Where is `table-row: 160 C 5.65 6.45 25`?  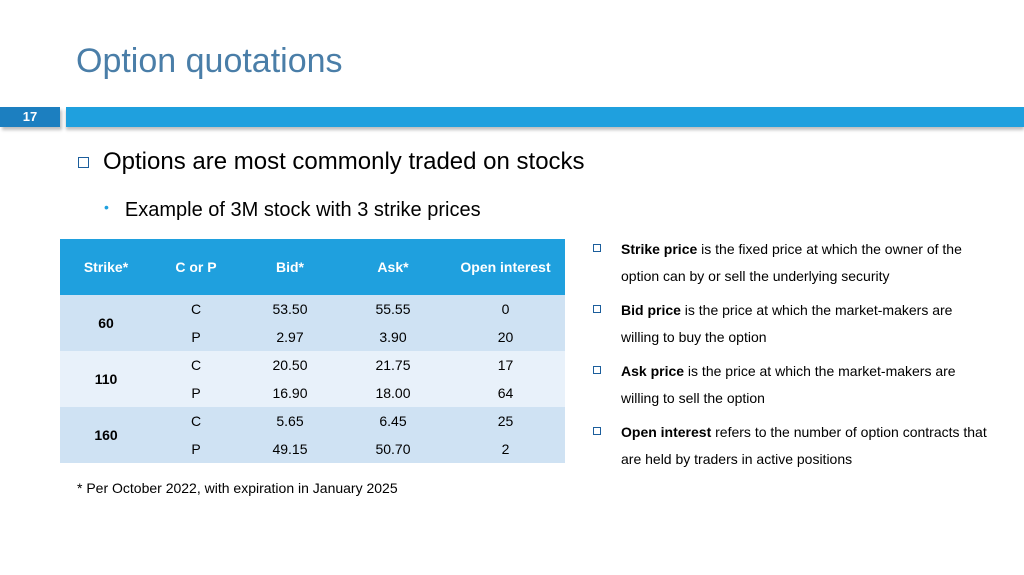 table-row: 160 C 5.65 6.45 25 is located at coordinates (312, 435).